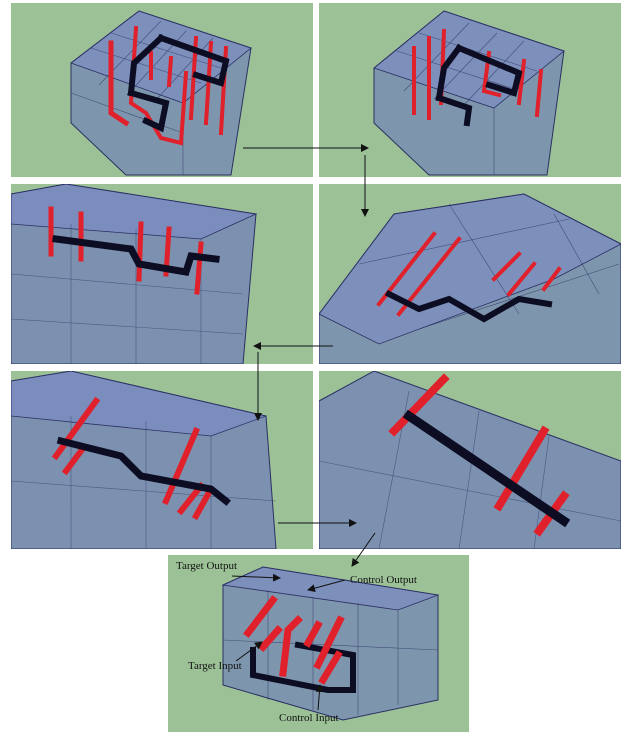  Describe the element at coordinates (383, 580) in the screenshot. I see `label-control-output: Control Output` at that location.